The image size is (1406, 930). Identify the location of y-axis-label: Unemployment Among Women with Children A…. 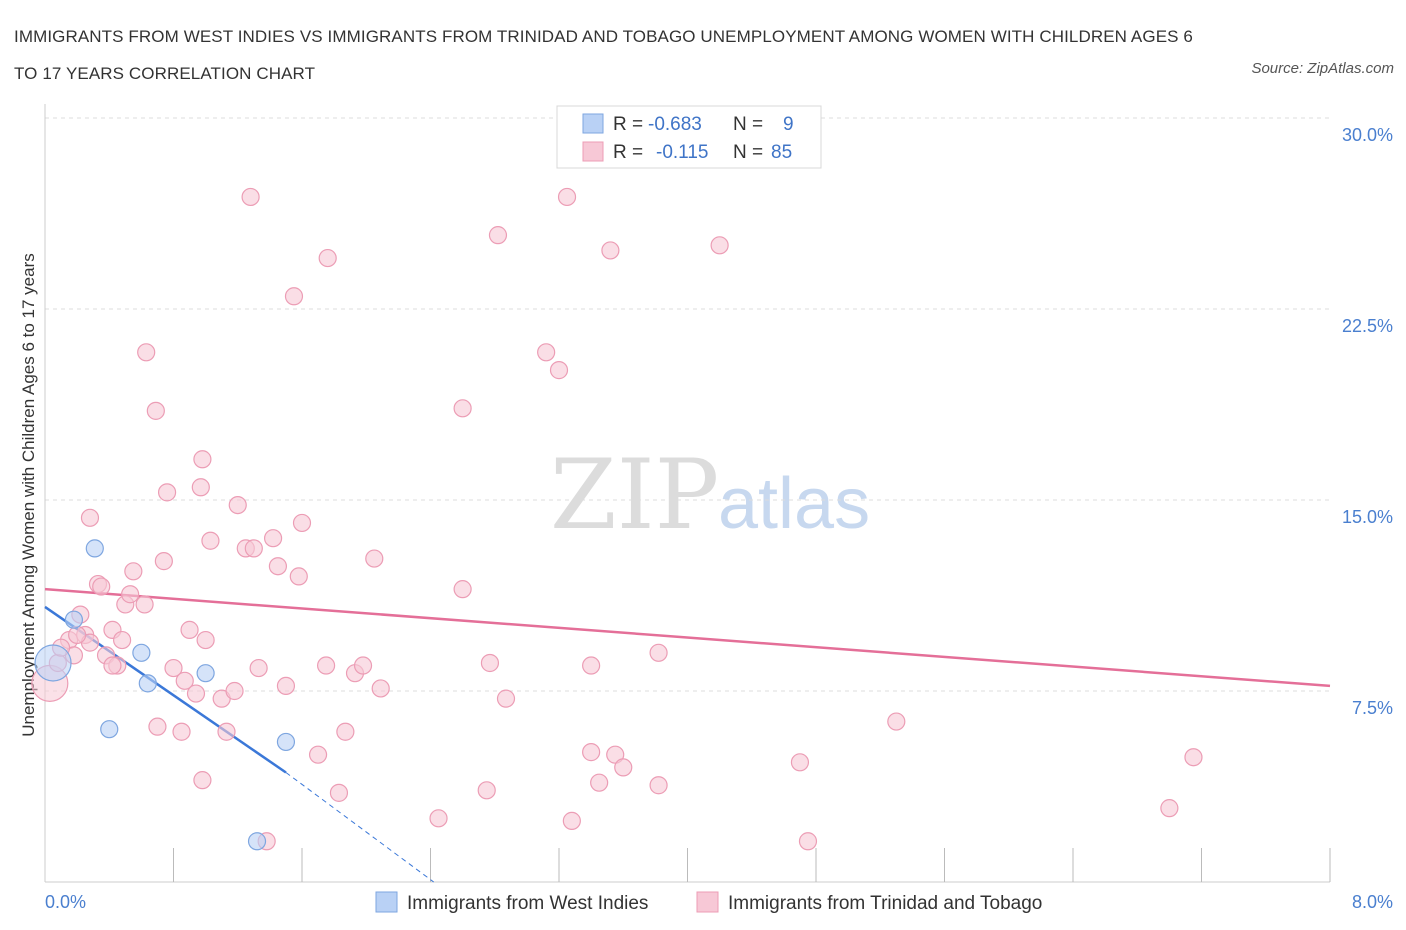
(28, 495).